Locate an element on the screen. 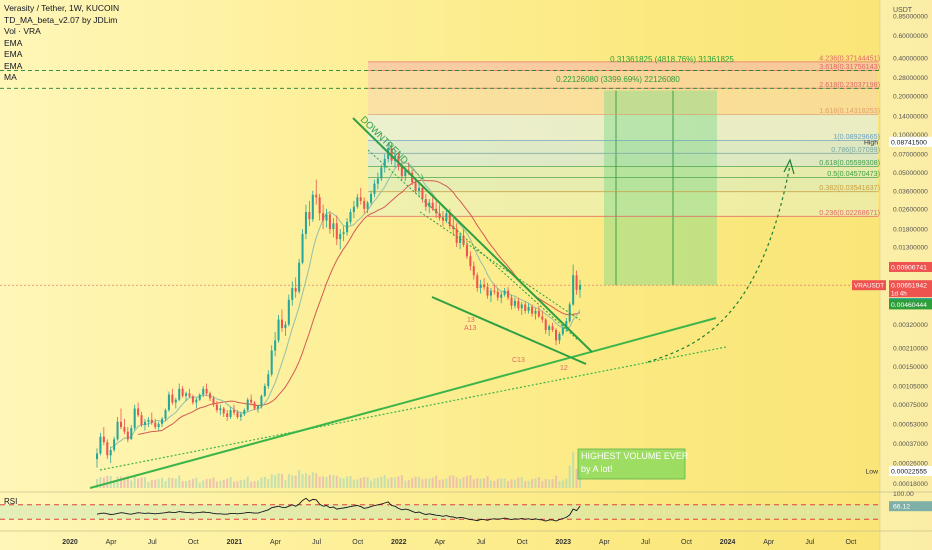 This screenshot has width=932, height=550. indicator-ma: MA is located at coordinates (10, 77).